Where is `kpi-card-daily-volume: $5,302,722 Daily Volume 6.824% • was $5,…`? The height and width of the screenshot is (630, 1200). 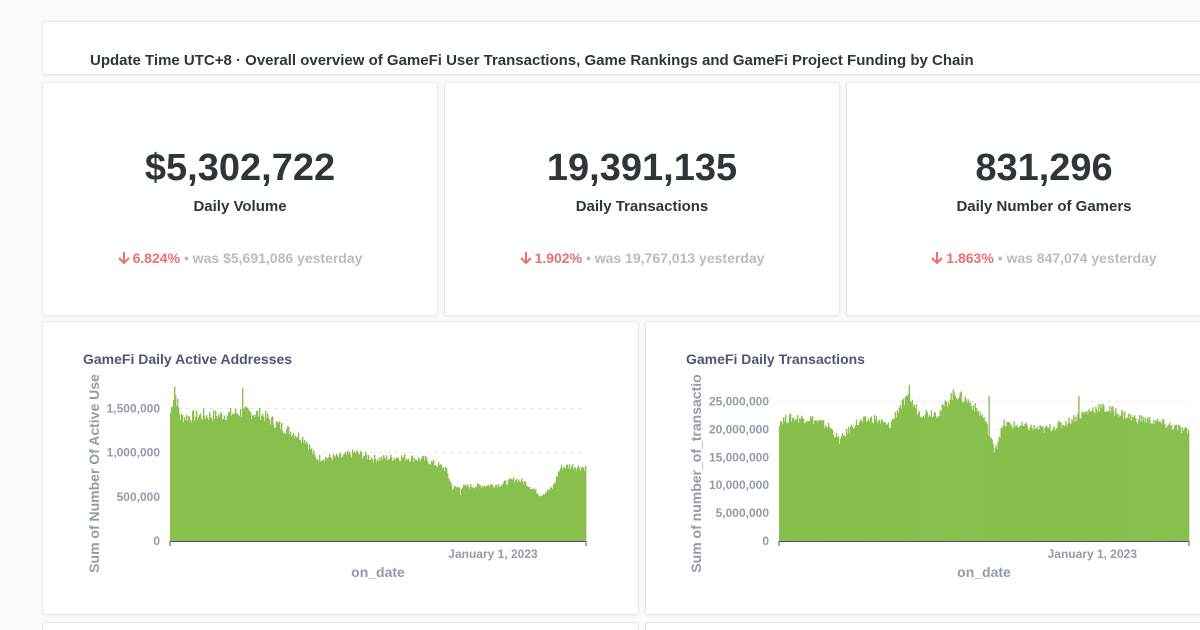 kpi-card-daily-volume: $5,302,722 Daily Volume 6.824% • was $5,… is located at coordinates (240, 199).